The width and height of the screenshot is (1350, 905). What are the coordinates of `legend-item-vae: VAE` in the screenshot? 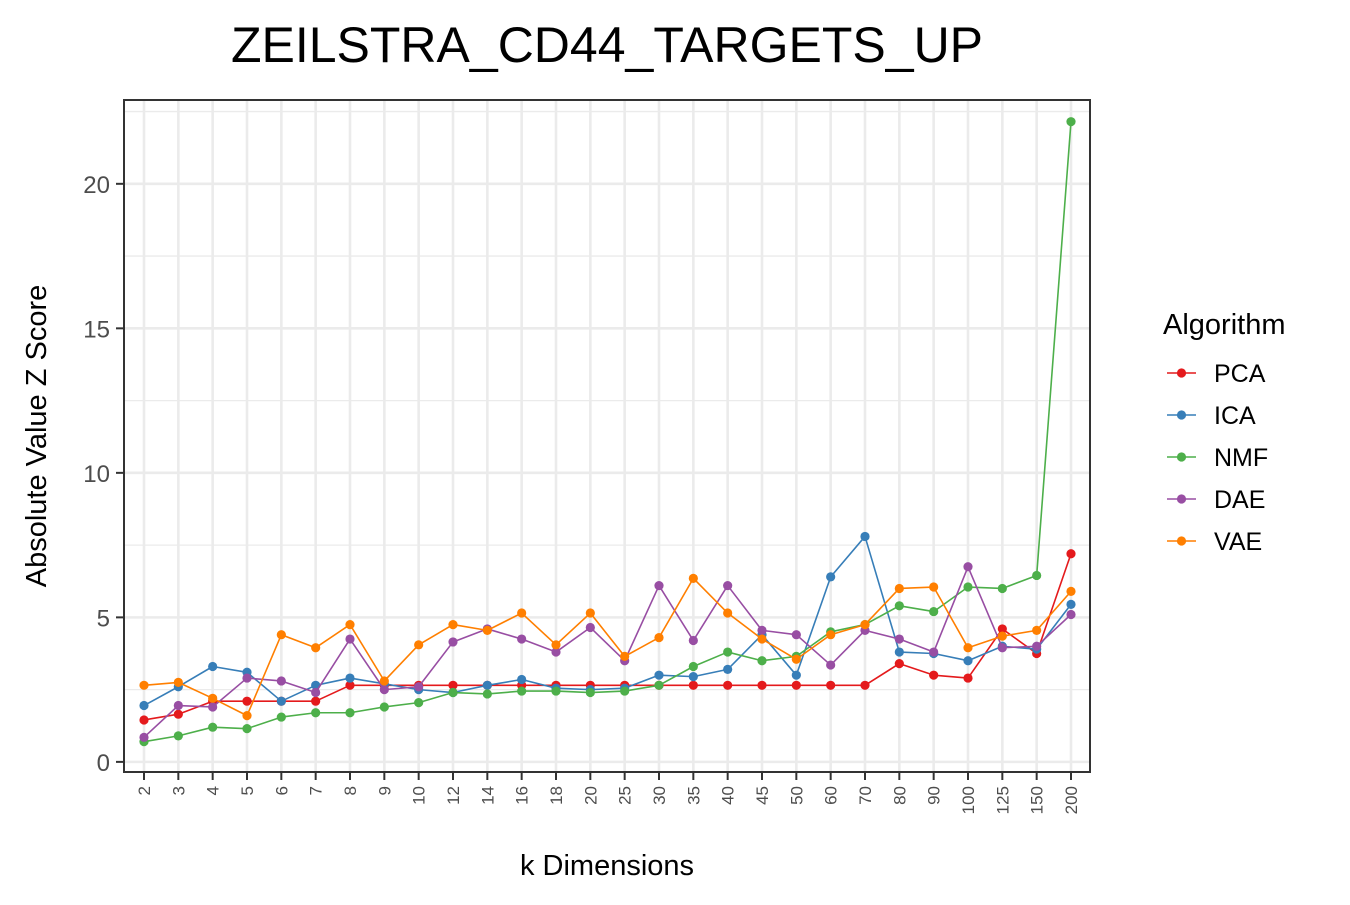 It's located at (1214, 542).